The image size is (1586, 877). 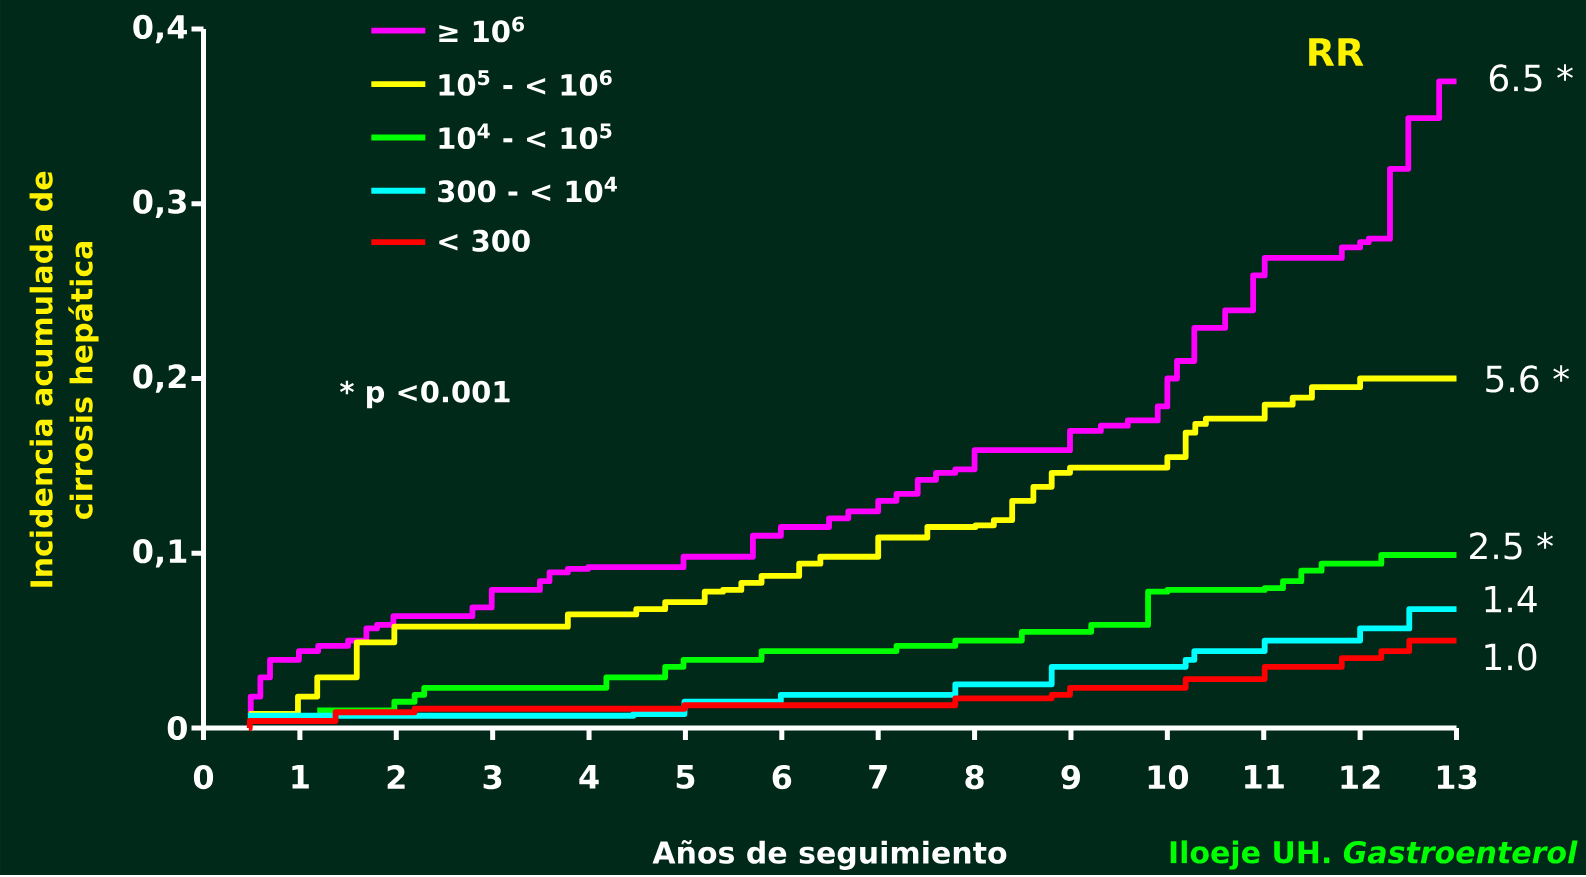 What do you see at coordinates (1264, 777) in the screenshot?
I see `x-tick-label: 11` at bounding box center [1264, 777].